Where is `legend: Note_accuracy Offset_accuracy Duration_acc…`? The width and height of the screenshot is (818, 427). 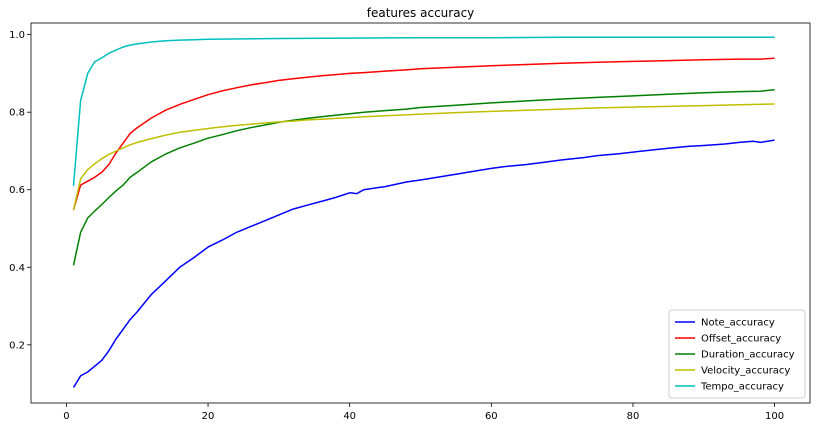 legend: Note_accuracy Offset_accuracy Duration_acc… is located at coordinates (737, 354).